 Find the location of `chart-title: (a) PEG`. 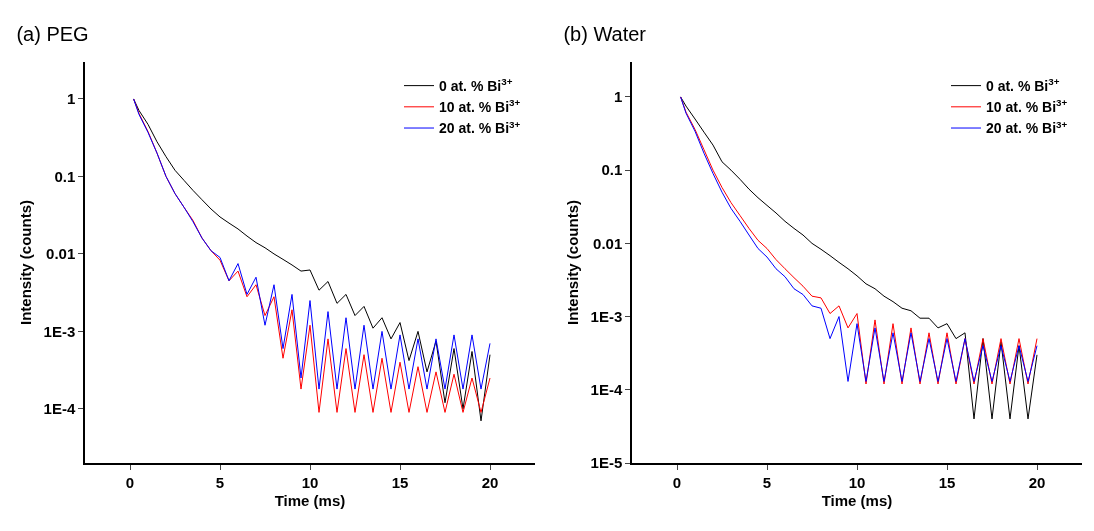

chart-title: (a) PEG is located at coordinates (52, 33).